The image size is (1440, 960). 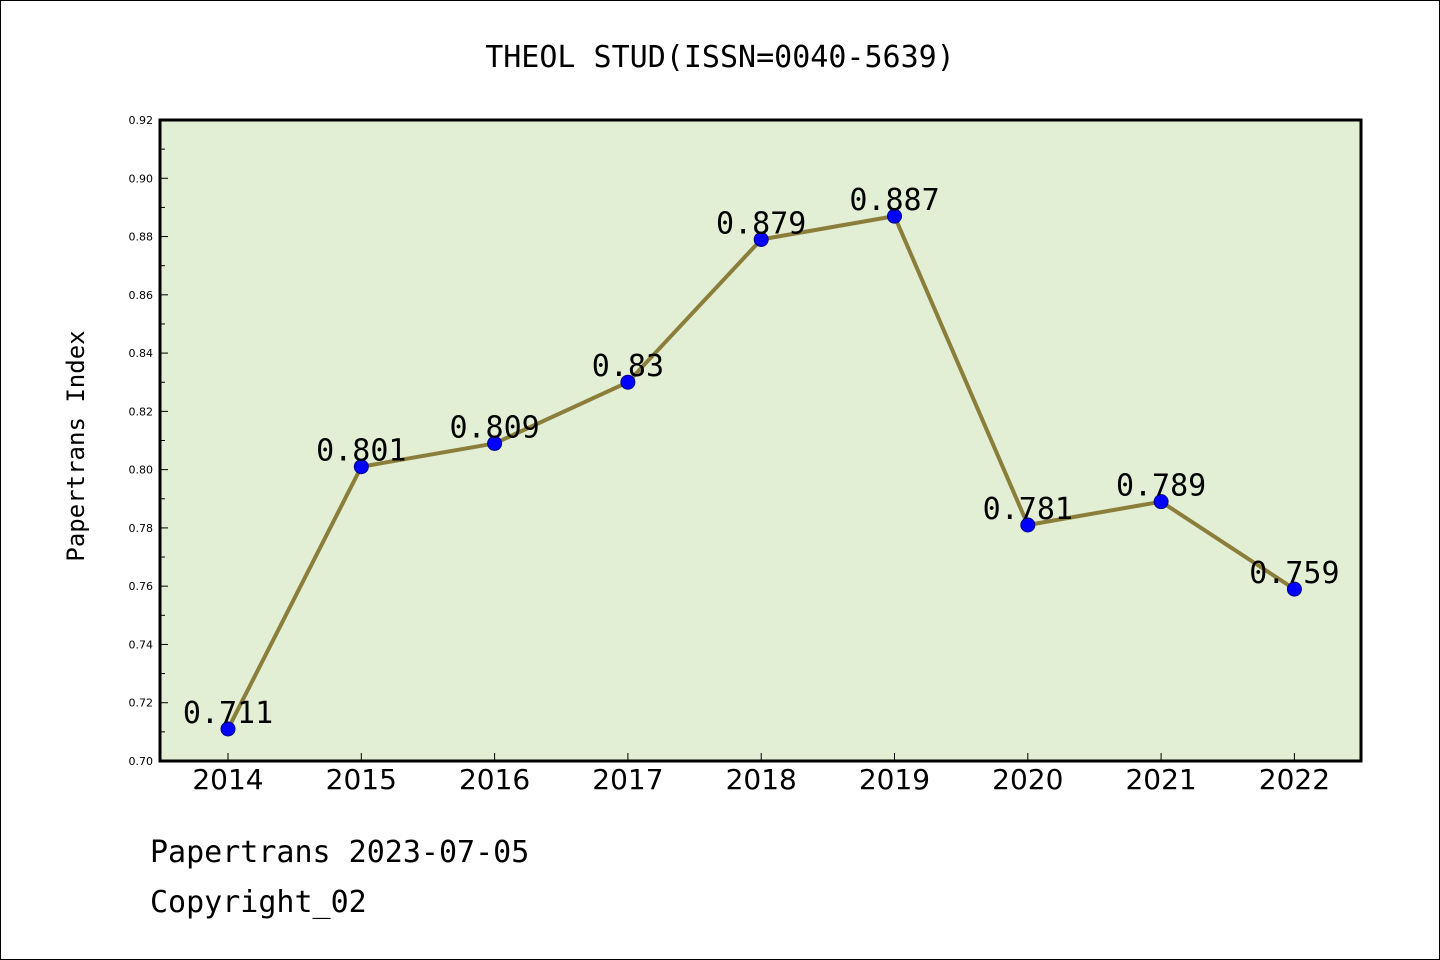 What do you see at coordinates (1294, 573) in the screenshot?
I see `data-label-2022: 0.759` at bounding box center [1294, 573].